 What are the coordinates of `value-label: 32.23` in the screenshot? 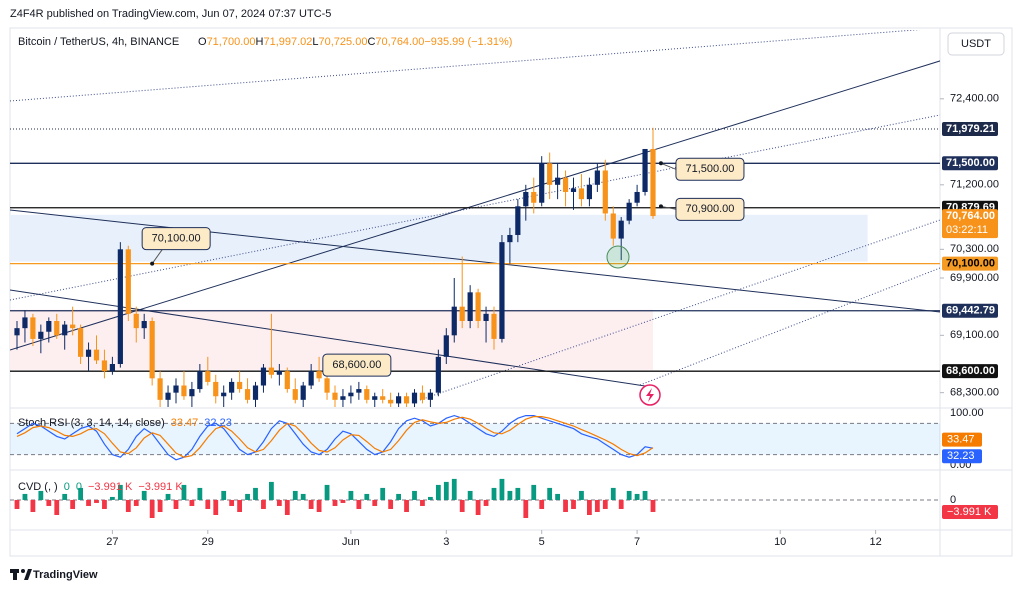 It's located at (961, 456).